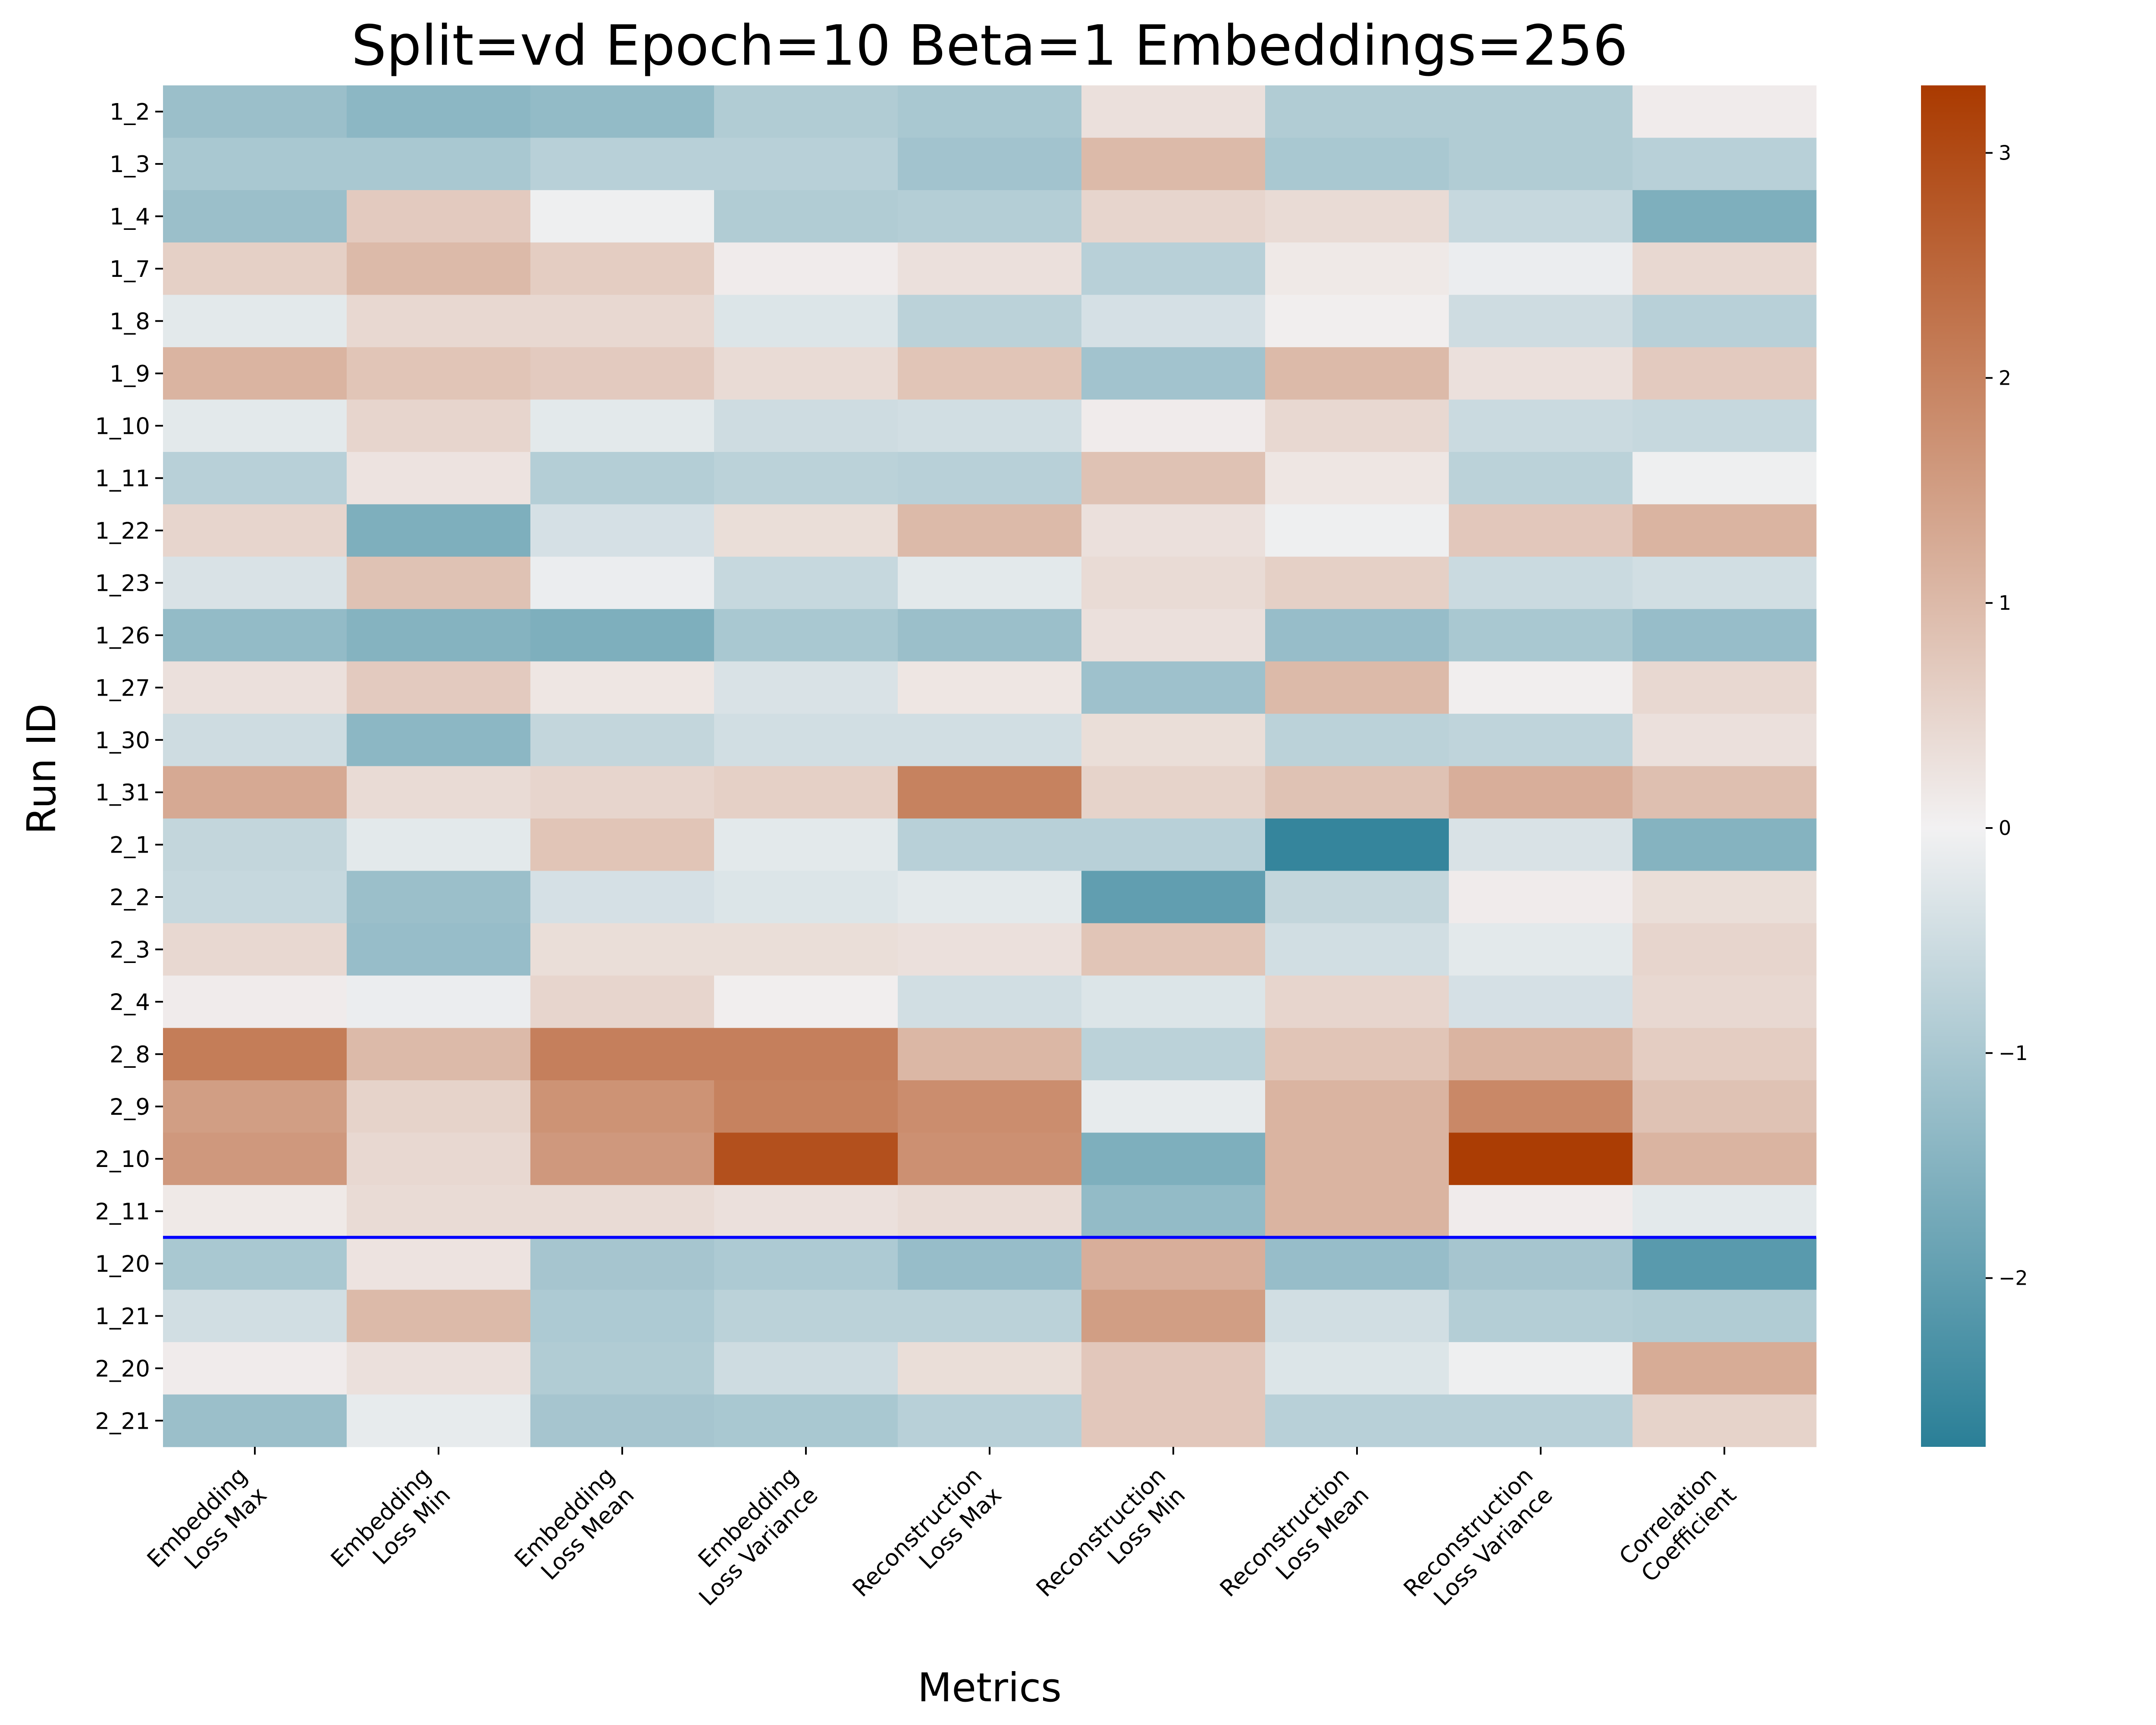 The width and height of the screenshot is (2156, 1725). I want to click on colorbar-tick-label: −2, so click(2013, 1279).